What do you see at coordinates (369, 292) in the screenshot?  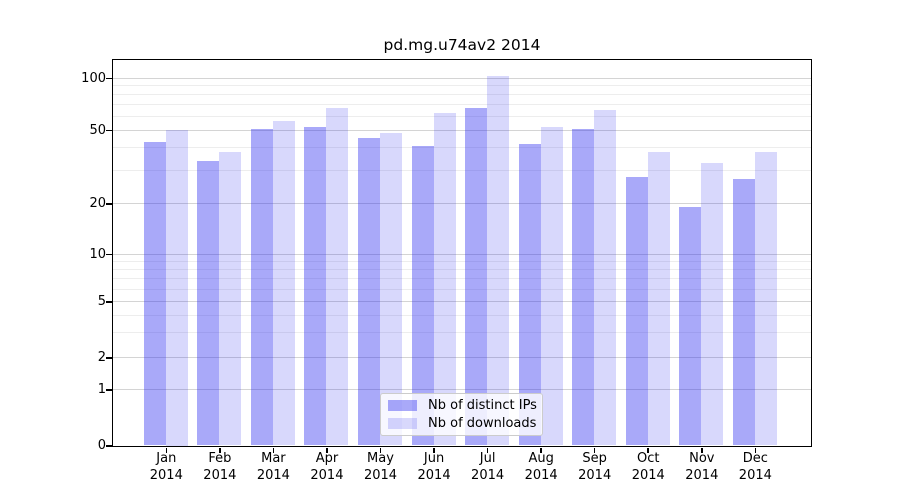 I see `bar-distinct-ips-may` at bounding box center [369, 292].